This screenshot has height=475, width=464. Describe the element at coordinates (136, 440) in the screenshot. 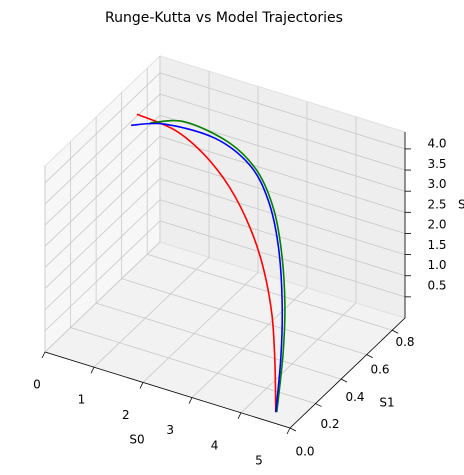

I see `x-axis-label: S0` at that location.